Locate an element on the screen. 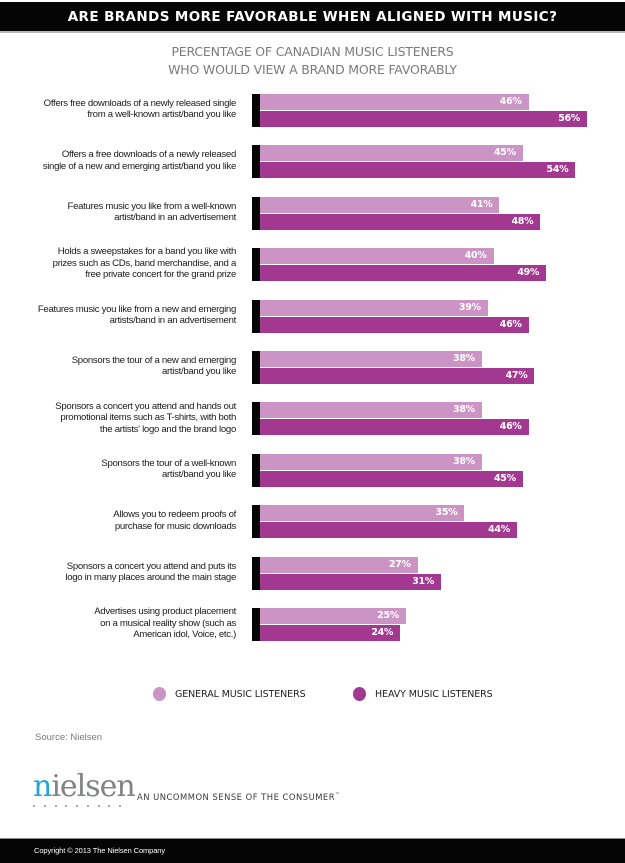 The image size is (625, 863). nielsen-logo: nielsen is located at coordinates (84, 794).